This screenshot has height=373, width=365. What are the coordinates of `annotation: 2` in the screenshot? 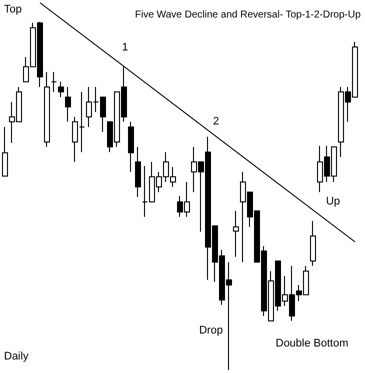 It's located at (216, 122).